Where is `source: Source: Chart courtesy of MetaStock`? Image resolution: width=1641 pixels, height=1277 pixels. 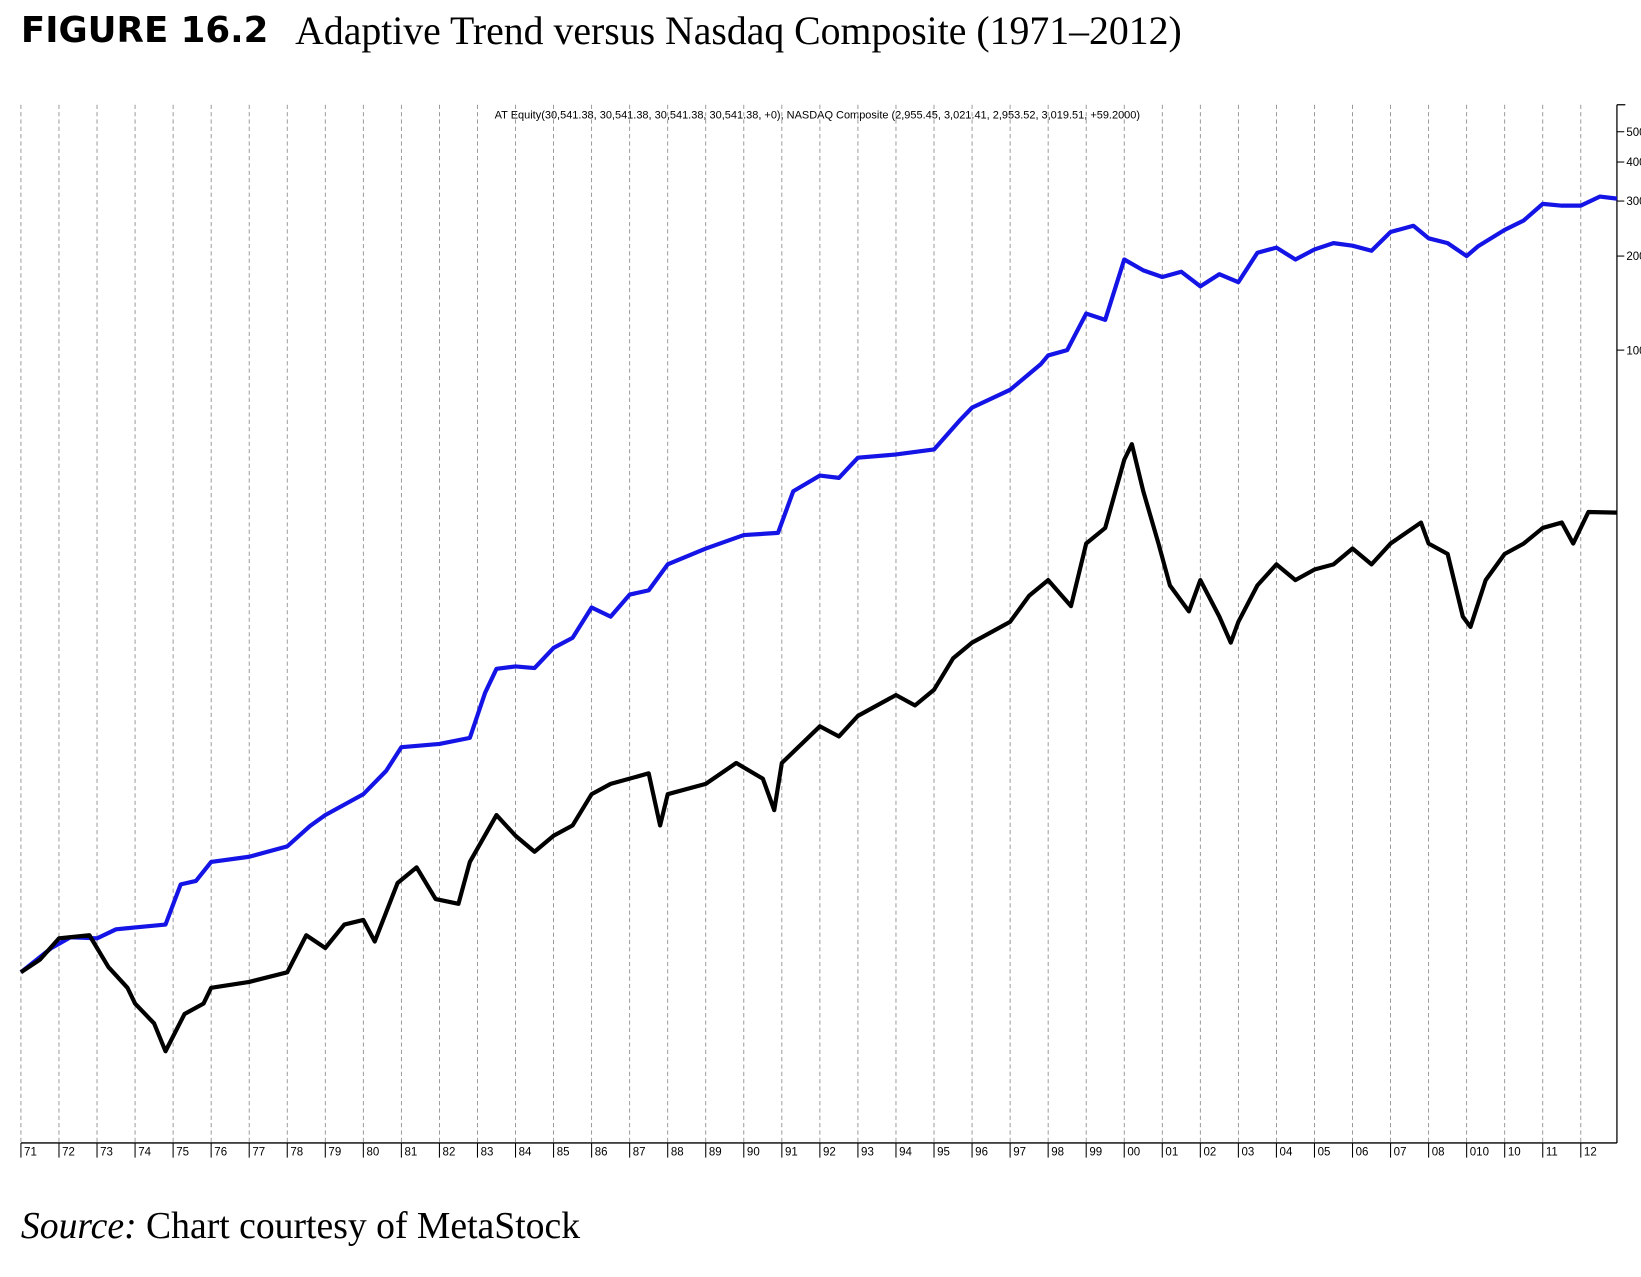
source: Source: Chart courtesy of MetaStock is located at coordinates (300, 1226).